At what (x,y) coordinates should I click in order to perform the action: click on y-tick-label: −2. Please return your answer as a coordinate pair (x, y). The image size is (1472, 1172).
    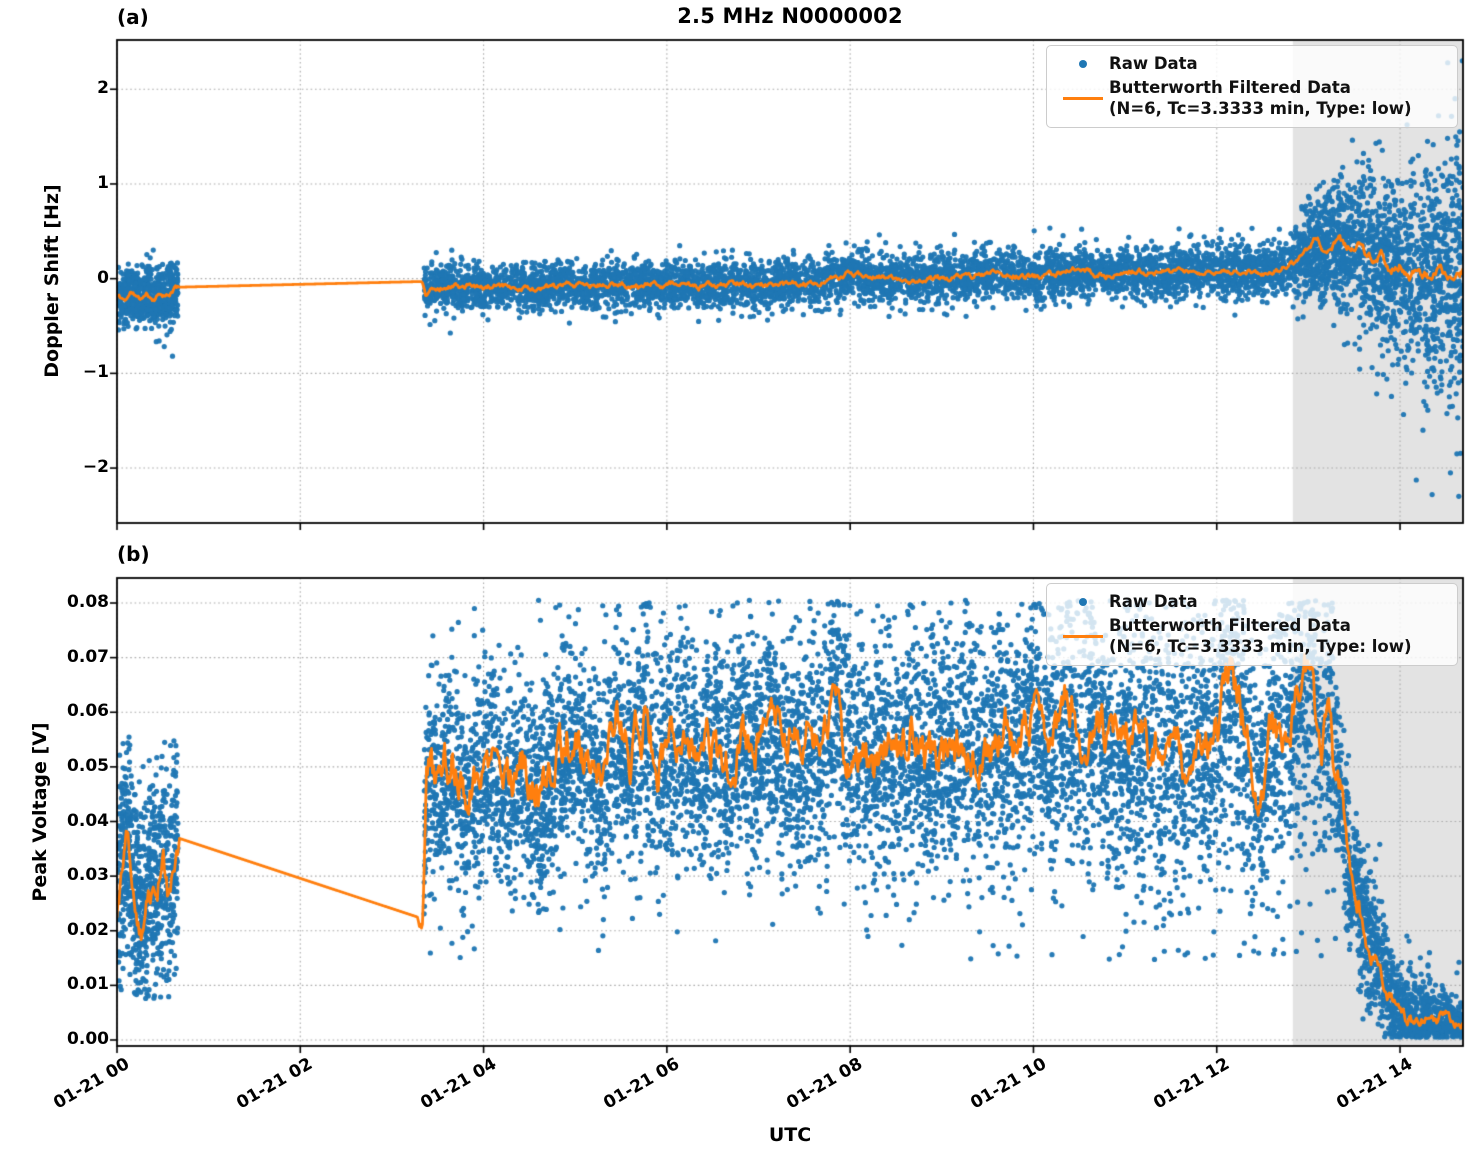
    Looking at the image, I should click on (95, 467).